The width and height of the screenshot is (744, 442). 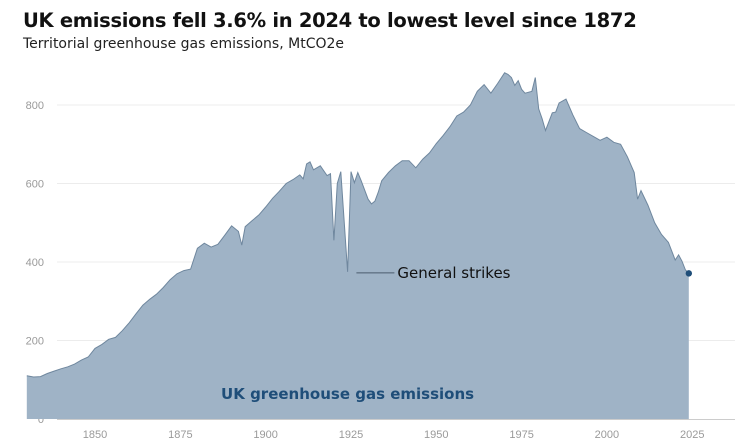 I want to click on y-tick-label: 200, so click(x=35, y=342).